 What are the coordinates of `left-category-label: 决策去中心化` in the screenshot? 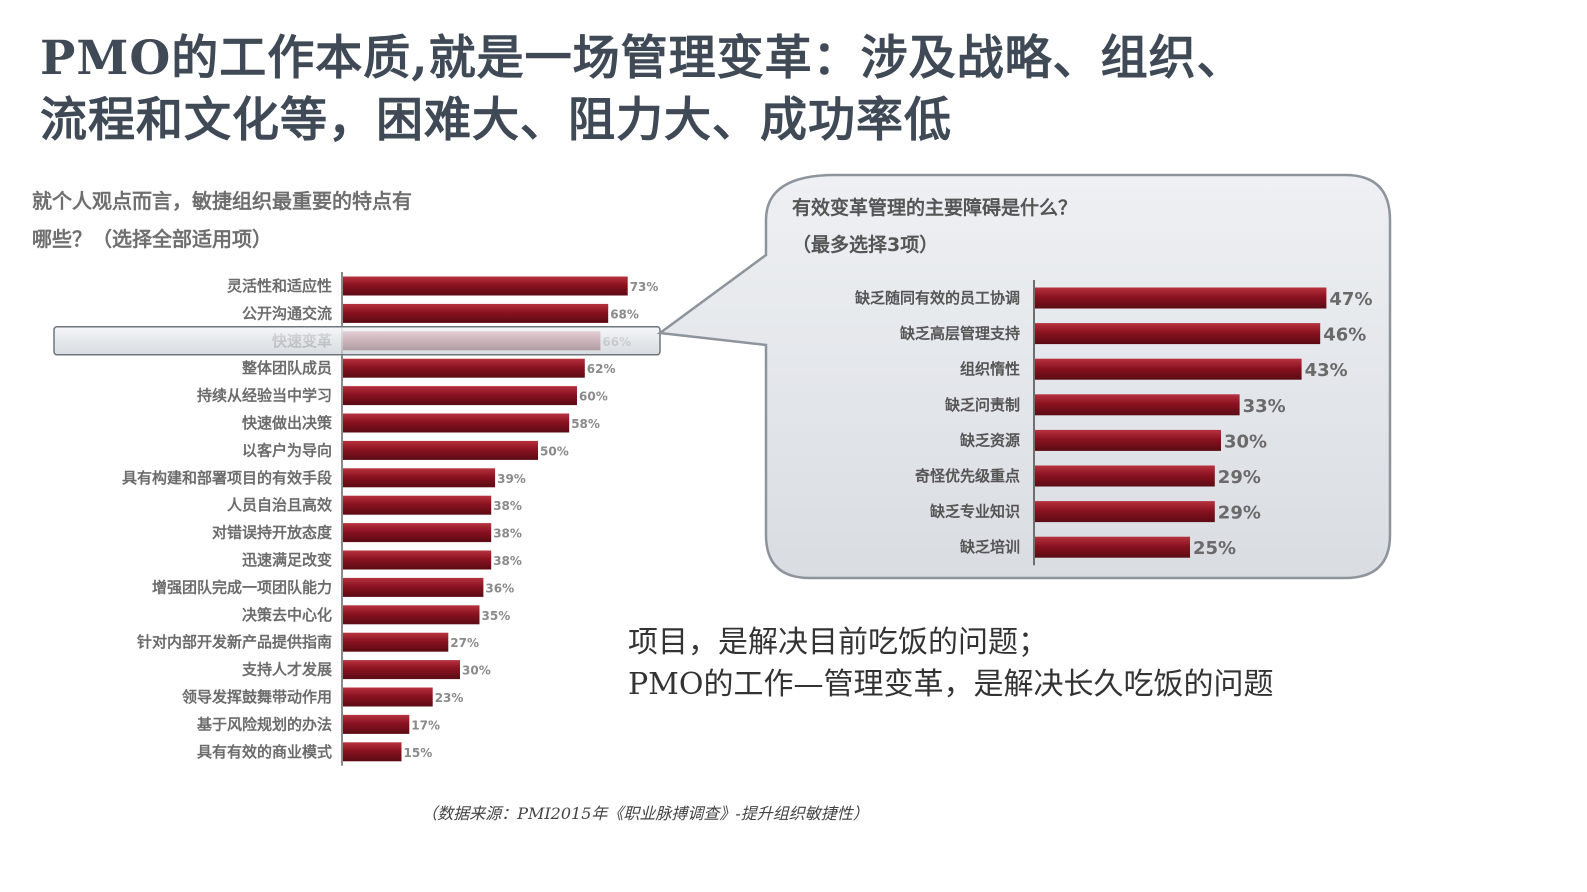 It's located at (287, 615).